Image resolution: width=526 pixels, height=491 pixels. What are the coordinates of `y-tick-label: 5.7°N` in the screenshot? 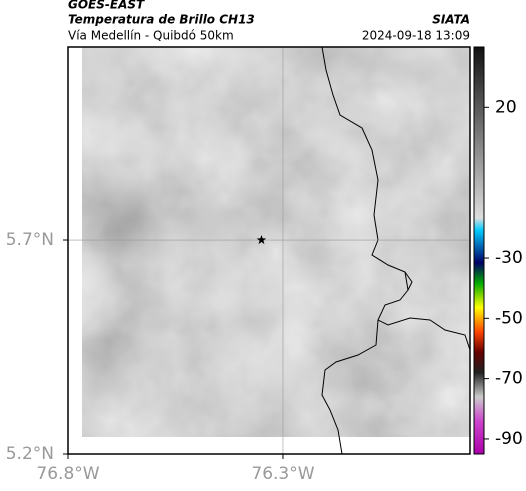 It's located at (30, 240).